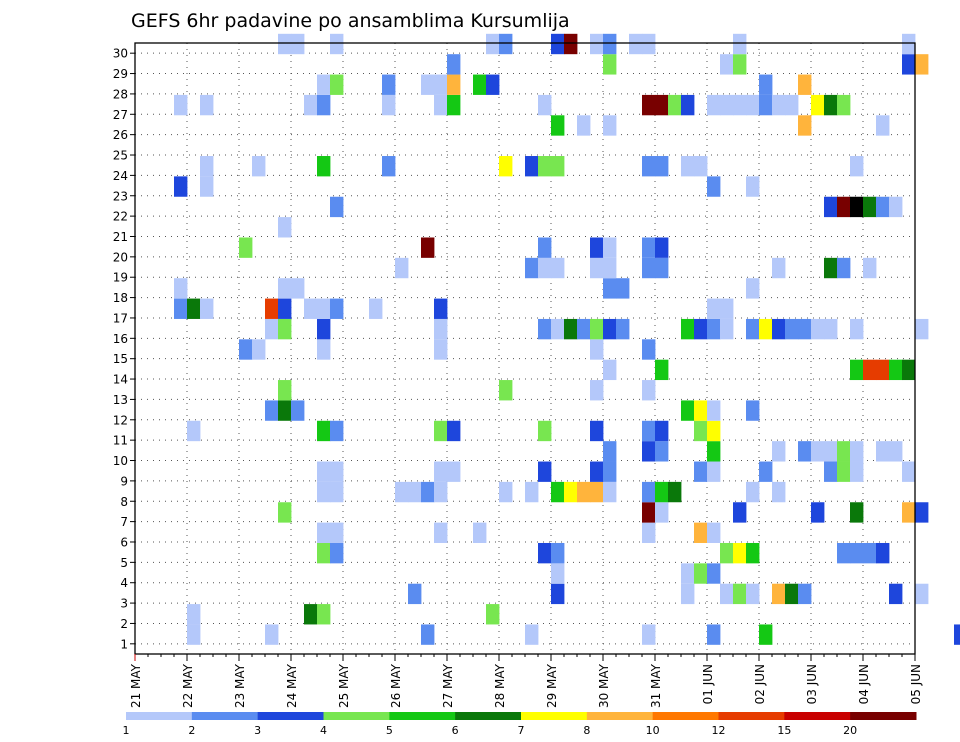  I want to click on colorbar-label: 4, so click(323, 730).